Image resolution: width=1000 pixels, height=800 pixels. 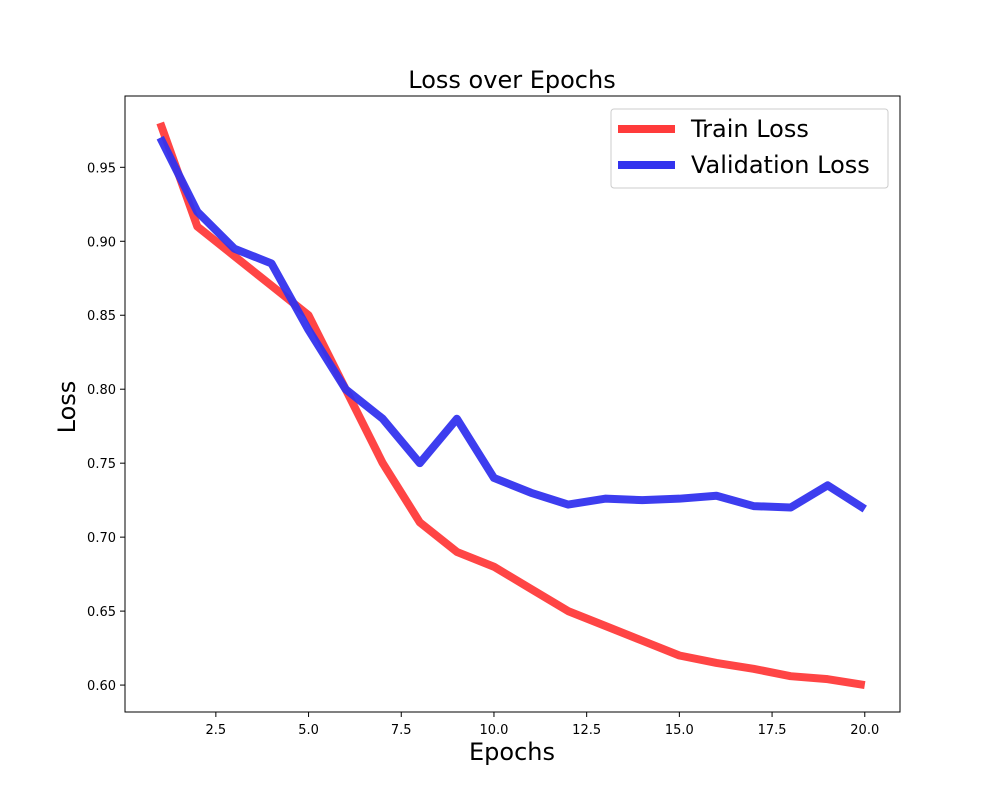 What do you see at coordinates (772, 730) in the screenshot?
I see `x-tick-label: 17.5` at bounding box center [772, 730].